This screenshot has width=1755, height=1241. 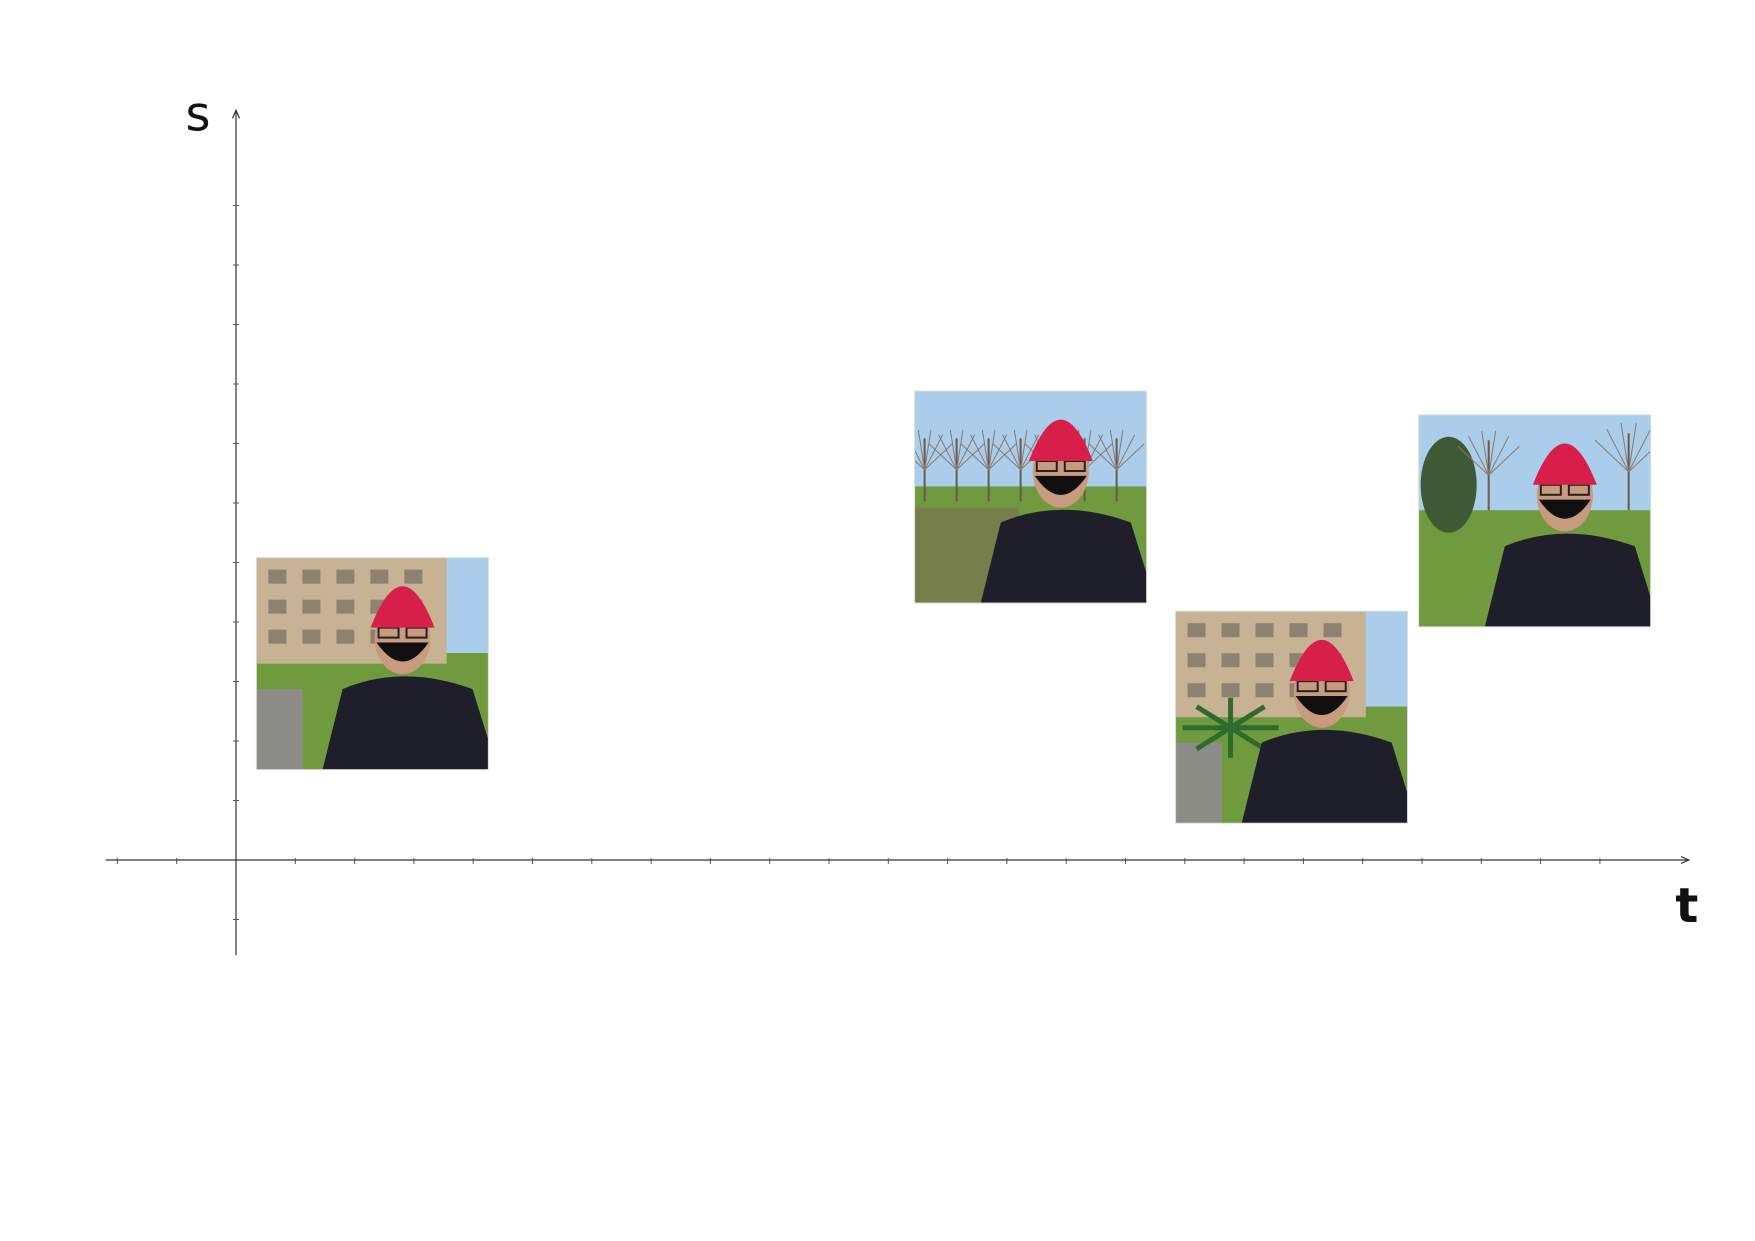 What do you see at coordinates (197, 114) in the screenshot?
I see `y-axis-label: s` at bounding box center [197, 114].